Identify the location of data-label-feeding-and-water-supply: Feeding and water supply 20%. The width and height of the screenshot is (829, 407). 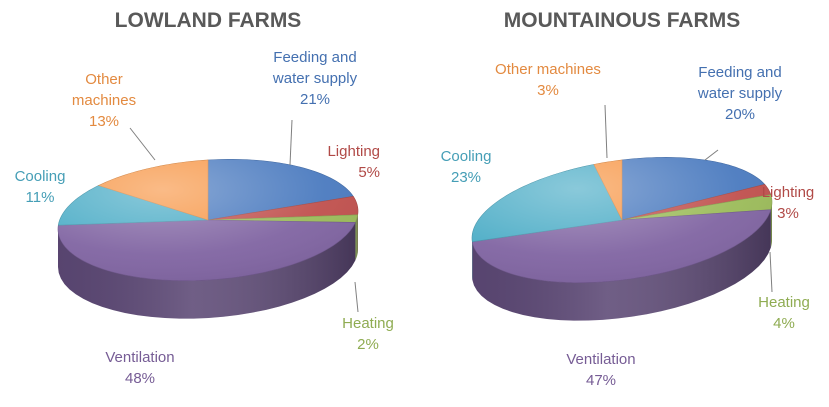
(740, 93).